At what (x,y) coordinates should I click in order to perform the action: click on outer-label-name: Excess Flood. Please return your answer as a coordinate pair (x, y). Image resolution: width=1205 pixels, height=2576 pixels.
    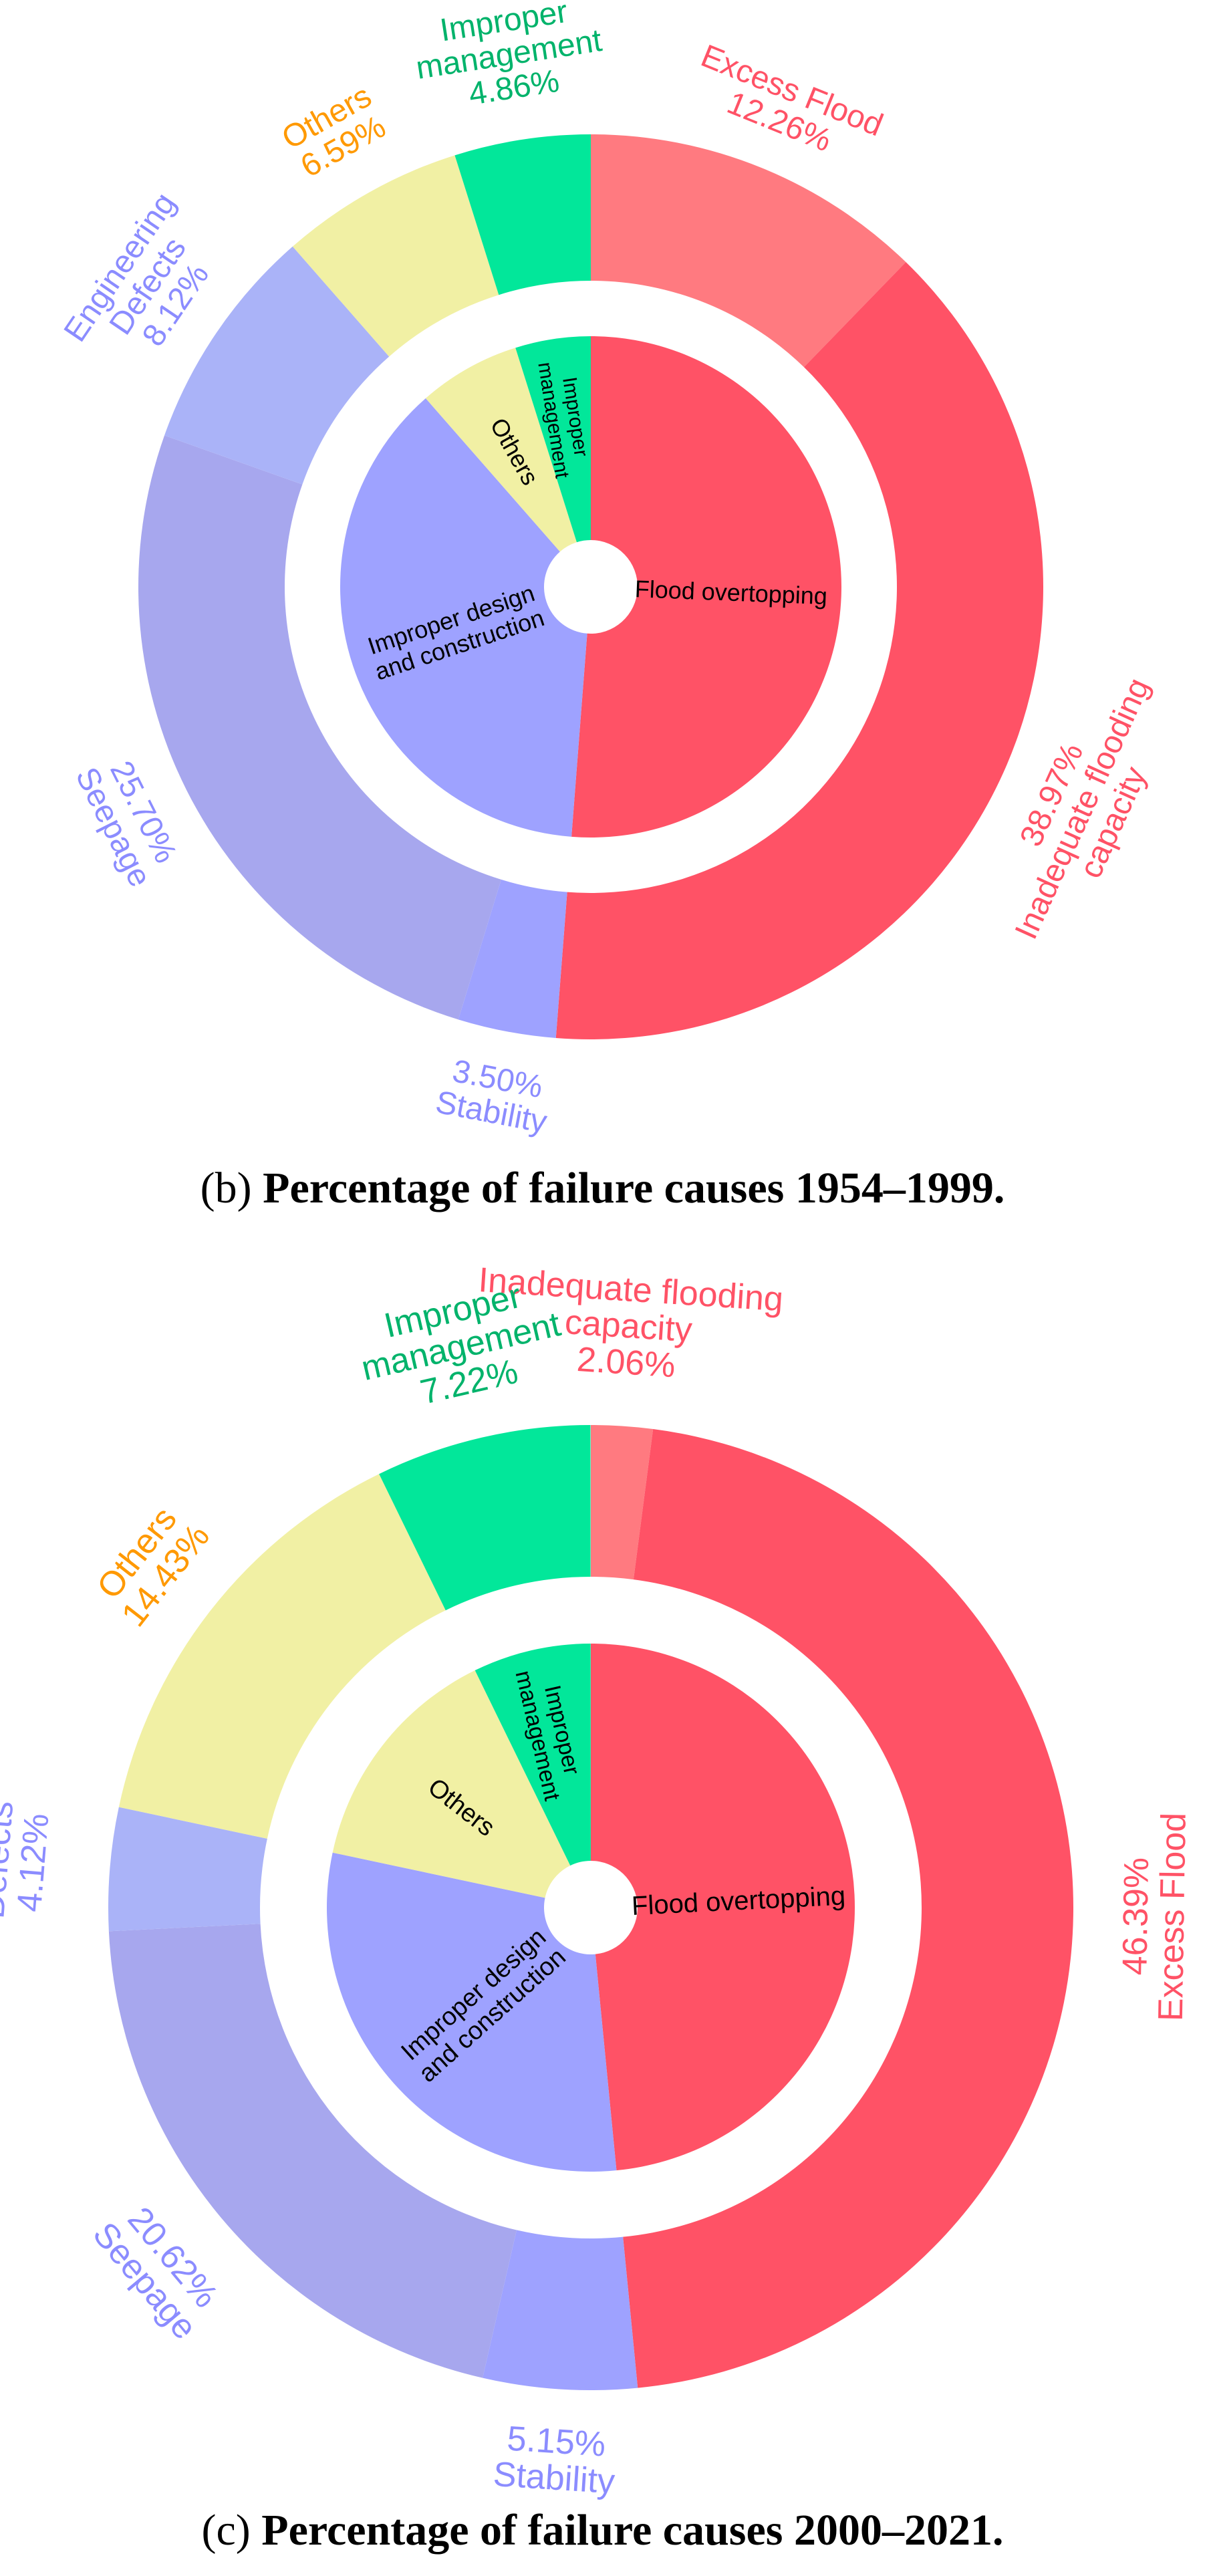
    Looking at the image, I should click on (1173, 1917).